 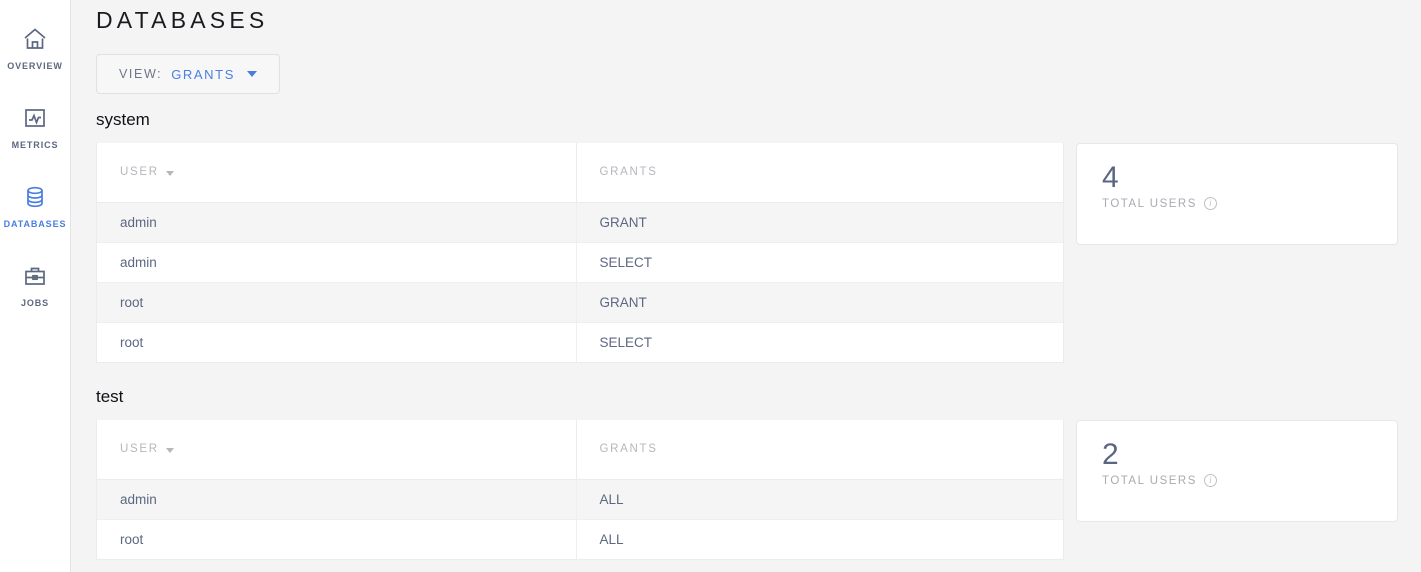 I want to click on table-row: root SELECT, so click(x=580, y=342).